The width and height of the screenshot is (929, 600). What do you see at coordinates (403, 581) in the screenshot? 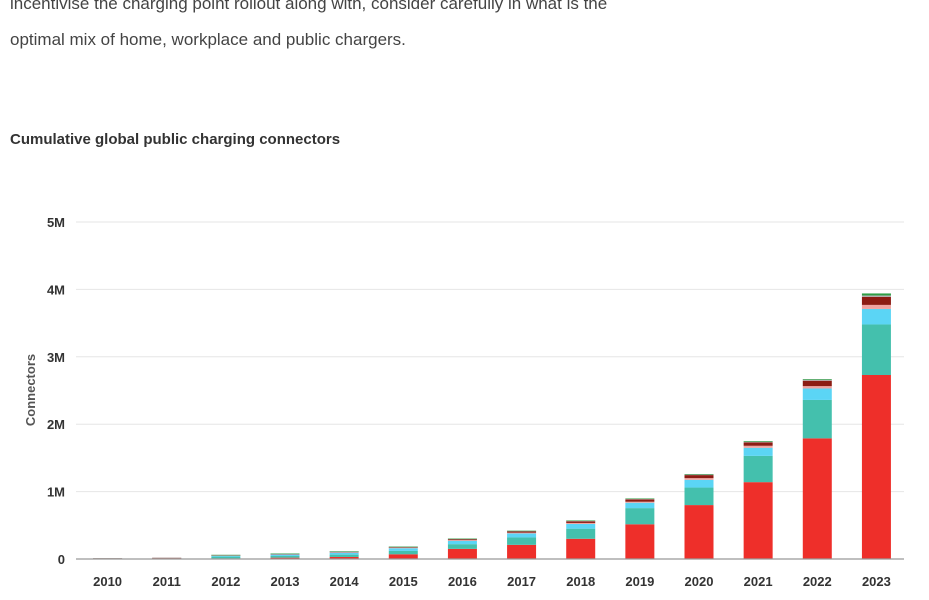
I see `x-tick-label: 2015` at bounding box center [403, 581].